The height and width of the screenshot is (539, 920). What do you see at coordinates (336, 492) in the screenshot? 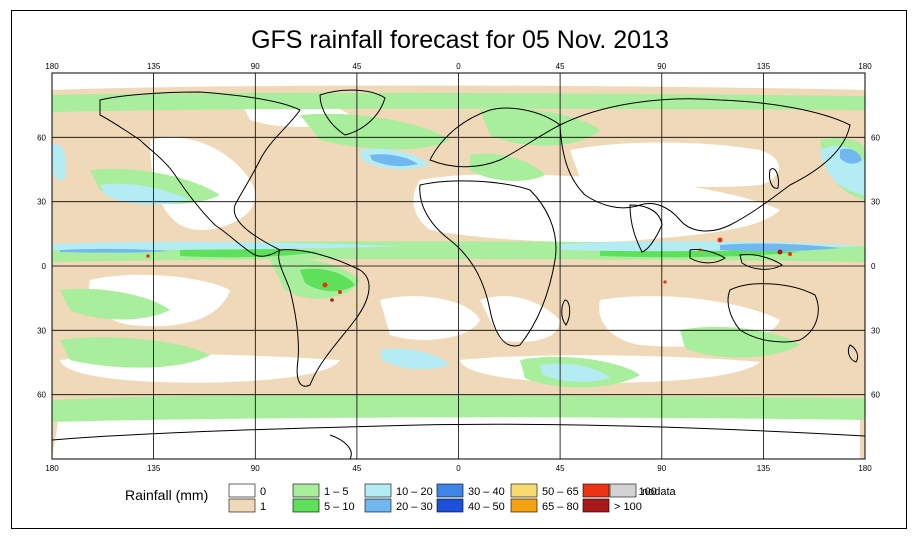
I see `legend-class-label: 1 – 5` at bounding box center [336, 492].